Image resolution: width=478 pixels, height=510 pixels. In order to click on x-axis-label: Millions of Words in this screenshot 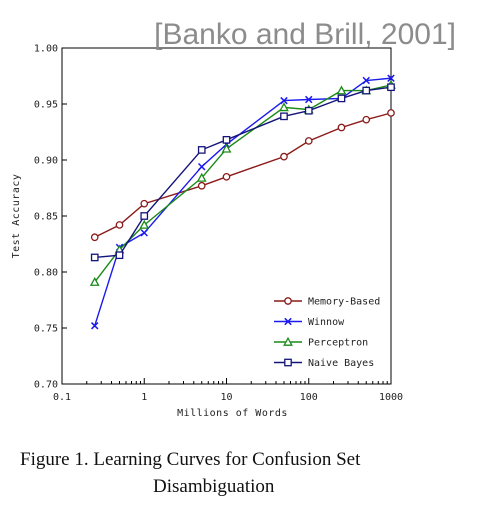, I will do `click(232, 413)`.